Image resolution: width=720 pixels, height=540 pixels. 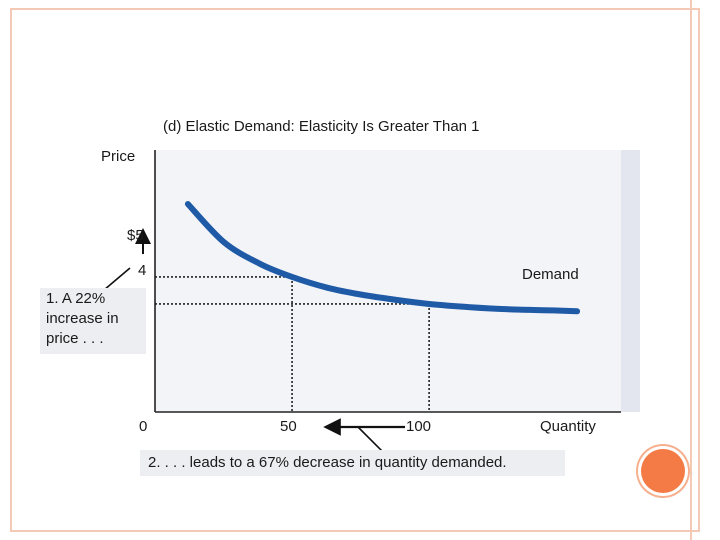 What do you see at coordinates (93, 321) in the screenshot?
I see `price-increase-callout: 1. A 22% increase in price . . .` at bounding box center [93, 321].